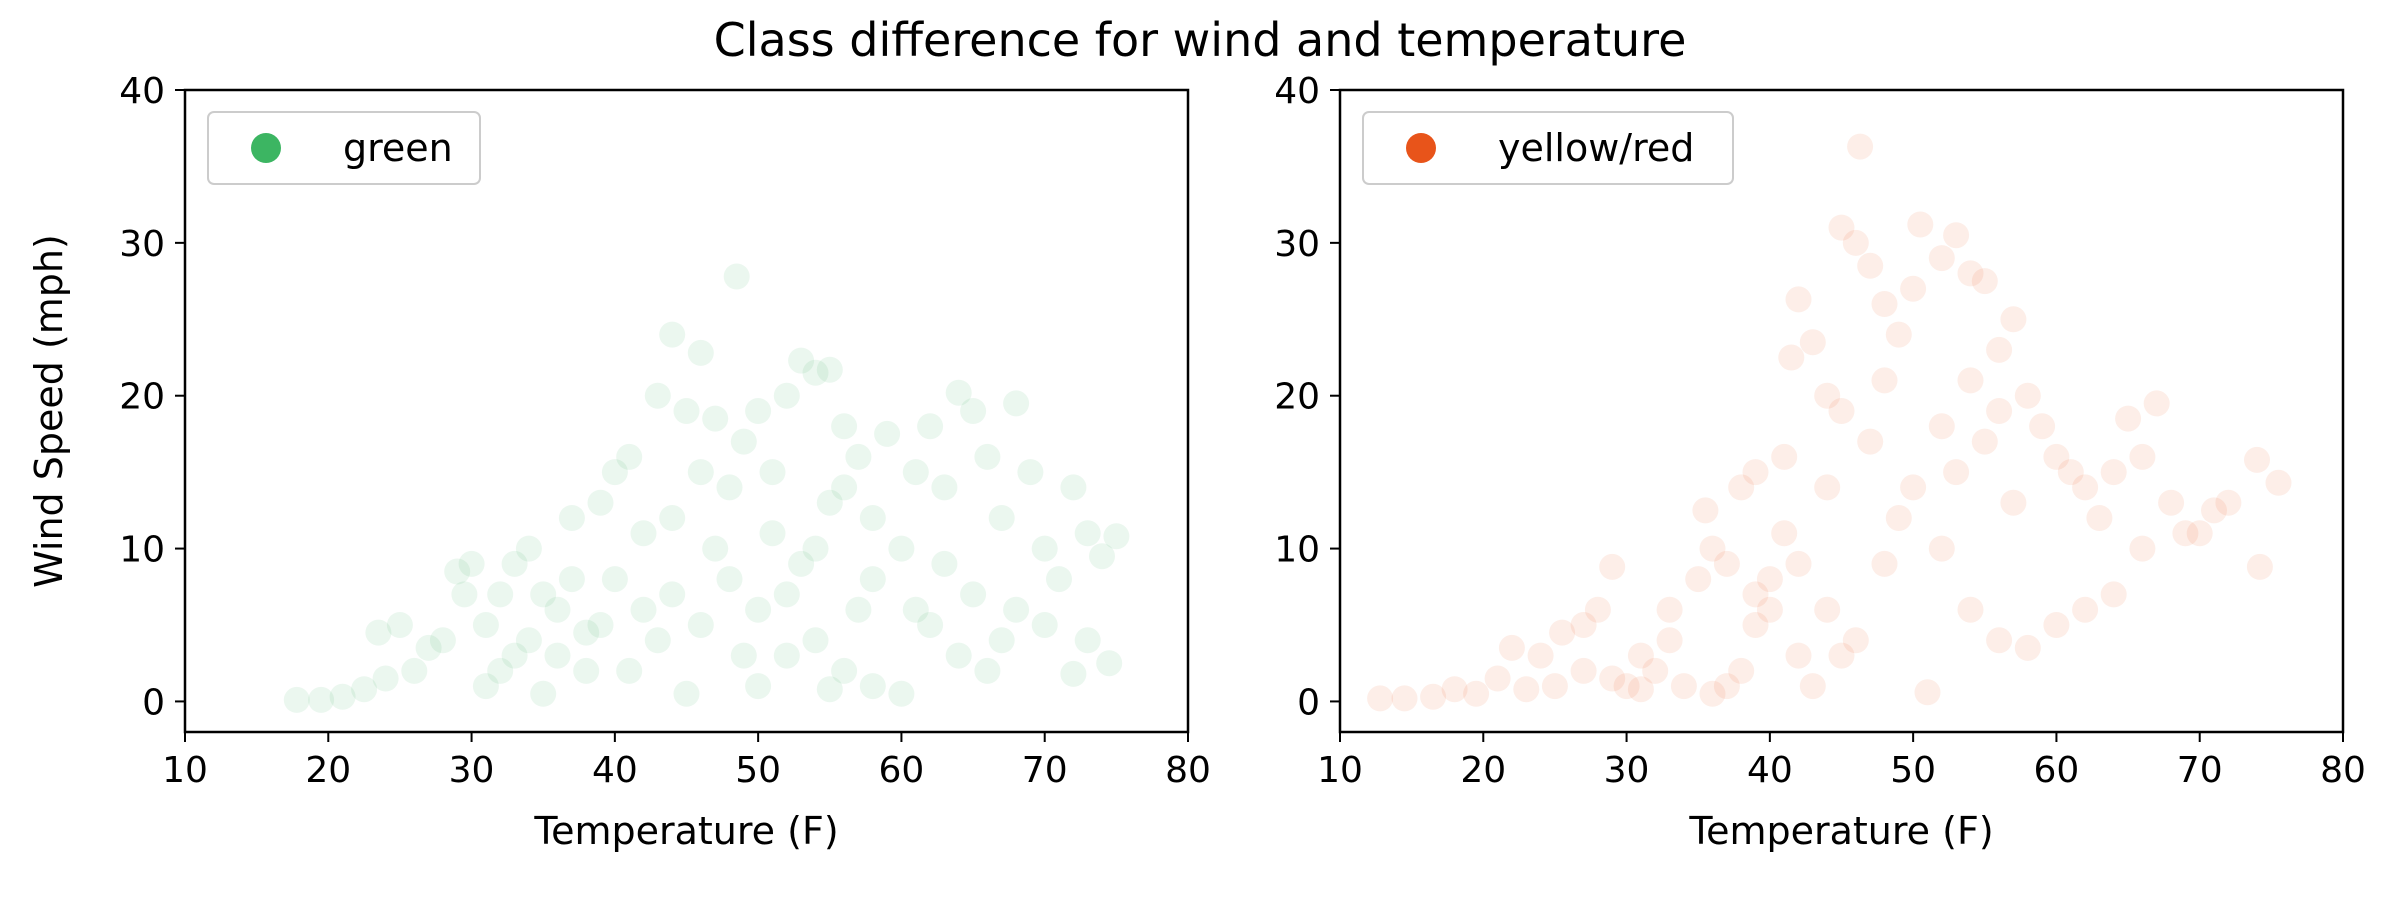 The height and width of the screenshot is (900, 2400). I want to click on y-tick-label: 0, so click(153, 702).